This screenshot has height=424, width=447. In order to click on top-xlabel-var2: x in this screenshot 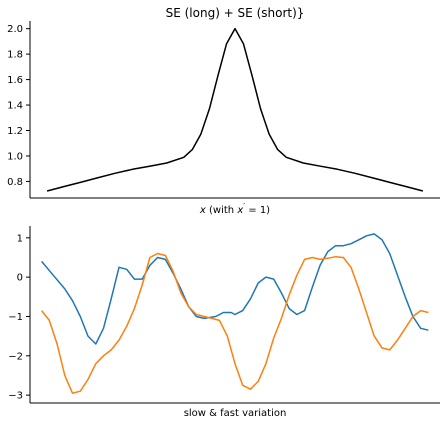, I will do `click(239, 210)`.